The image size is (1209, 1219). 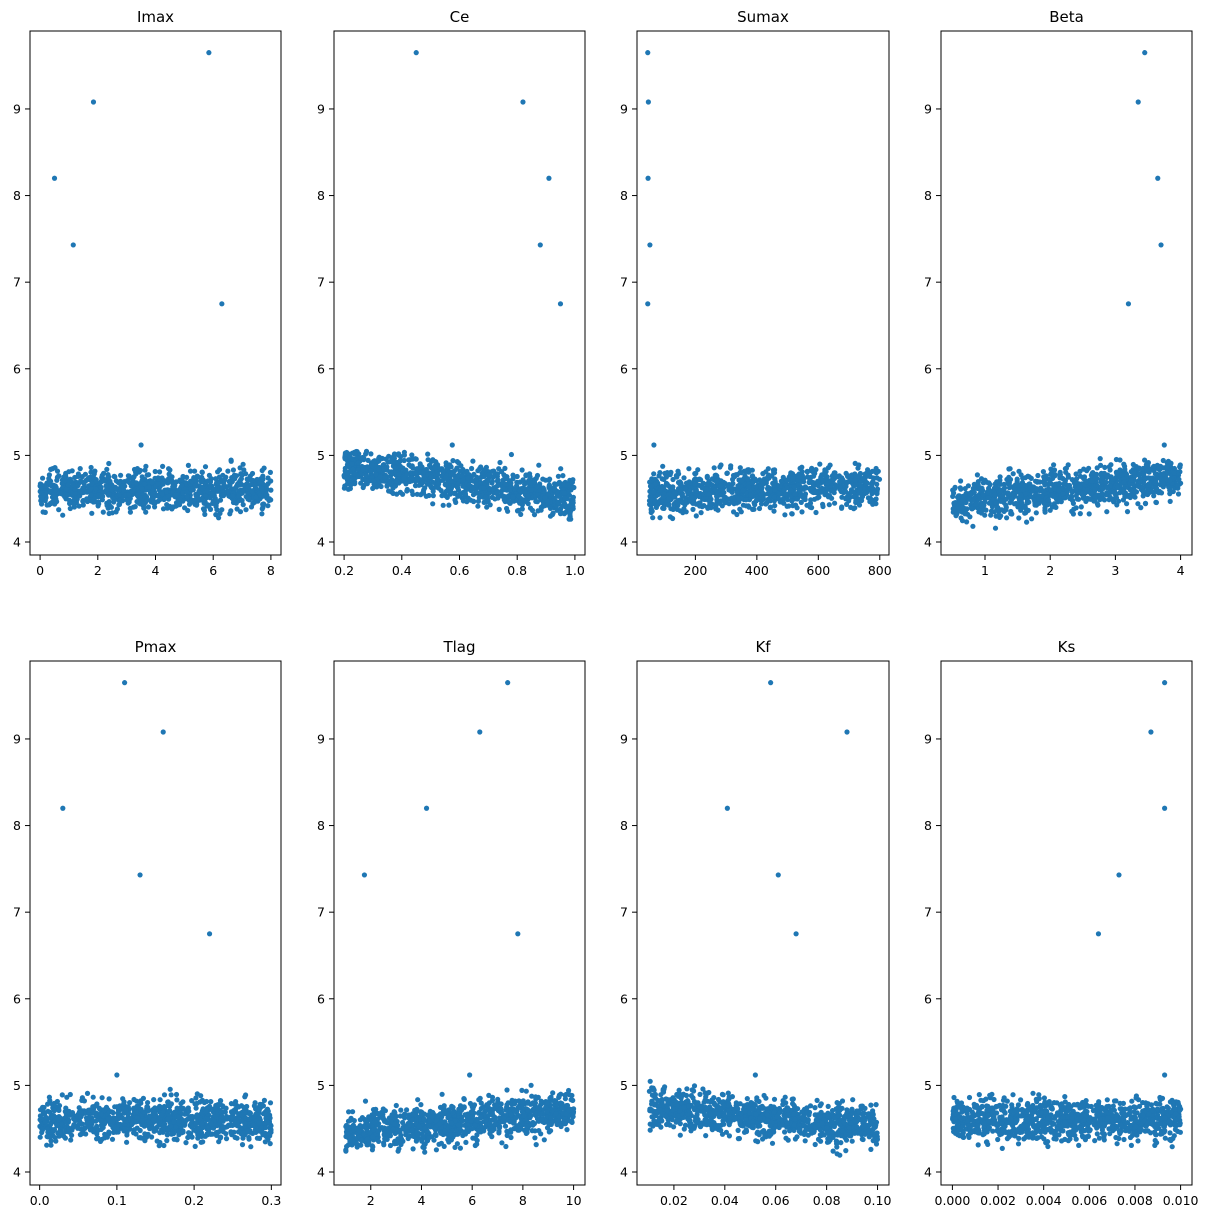 What do you see at coordinates (985, 570) in the screenshot?
I see `x-tick-label: 1` at bounding box center [985, 570].